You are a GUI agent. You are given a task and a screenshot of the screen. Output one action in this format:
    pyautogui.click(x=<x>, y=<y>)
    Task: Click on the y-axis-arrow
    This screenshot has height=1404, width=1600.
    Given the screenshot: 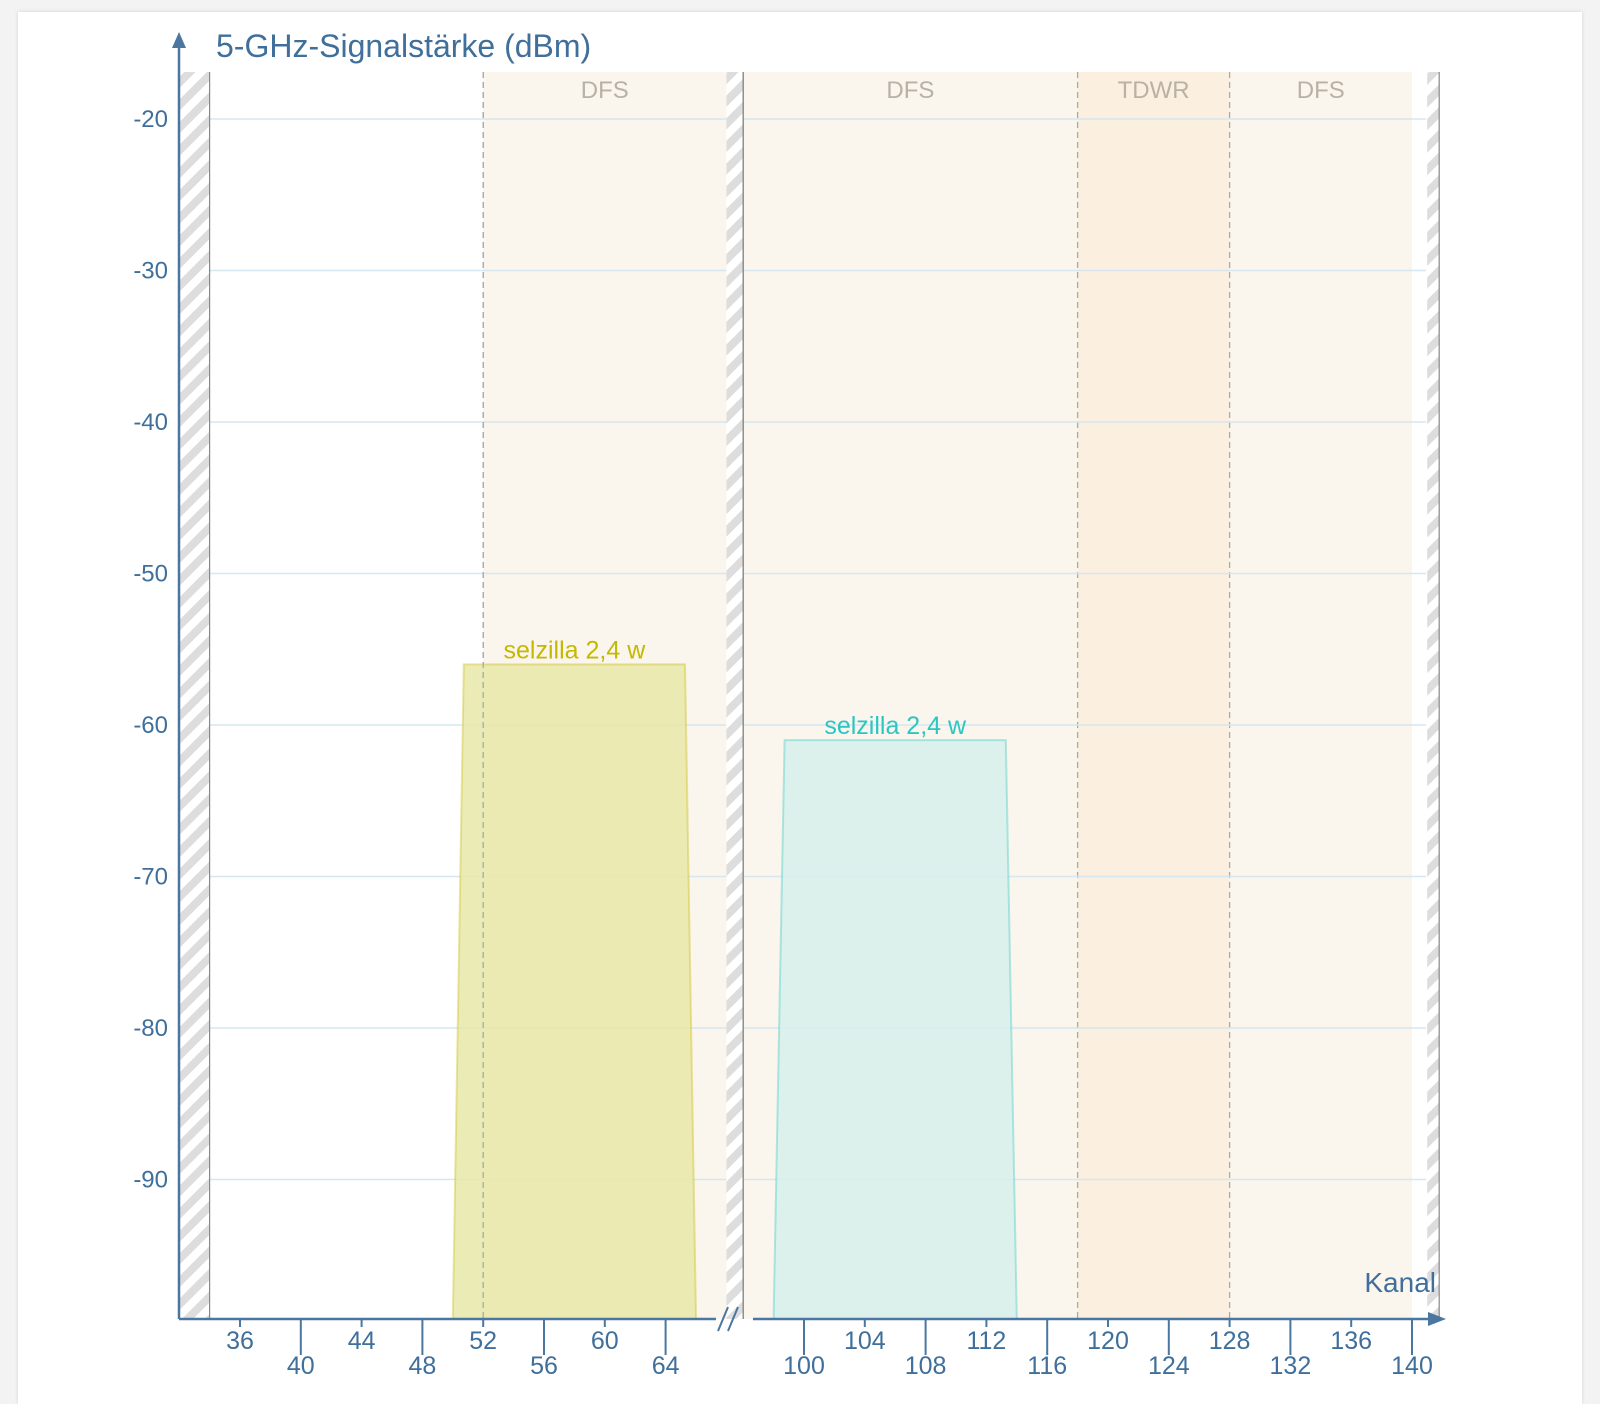 What is the action you would take?
    pyautogui.click(x=179, y=40)
    